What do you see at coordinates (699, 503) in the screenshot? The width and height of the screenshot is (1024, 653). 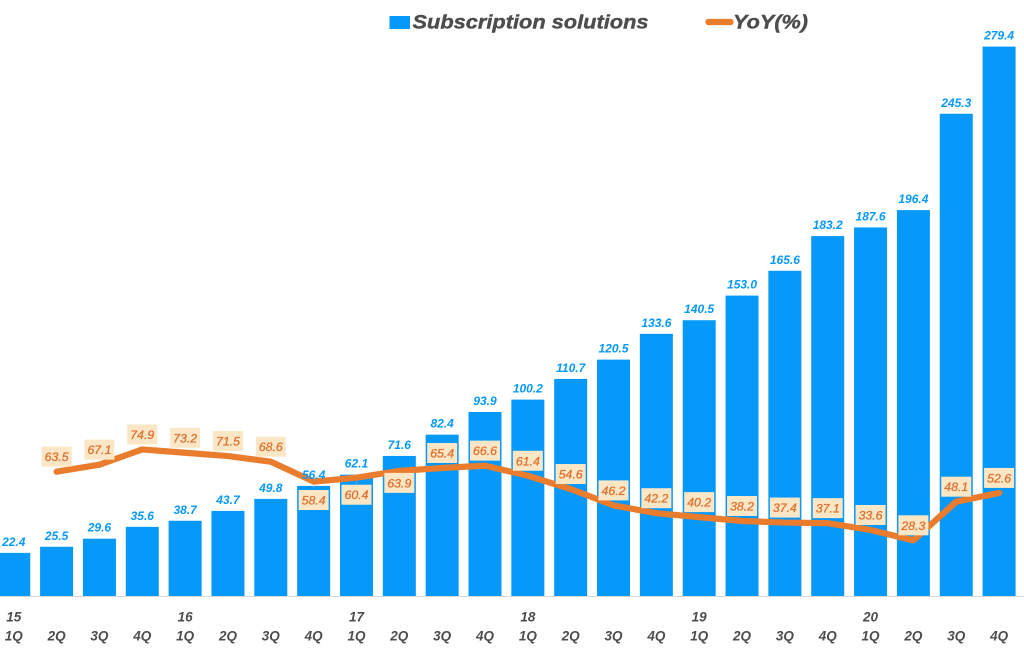 I see `svg-text: 40.2` at bounding box center [699, 503].